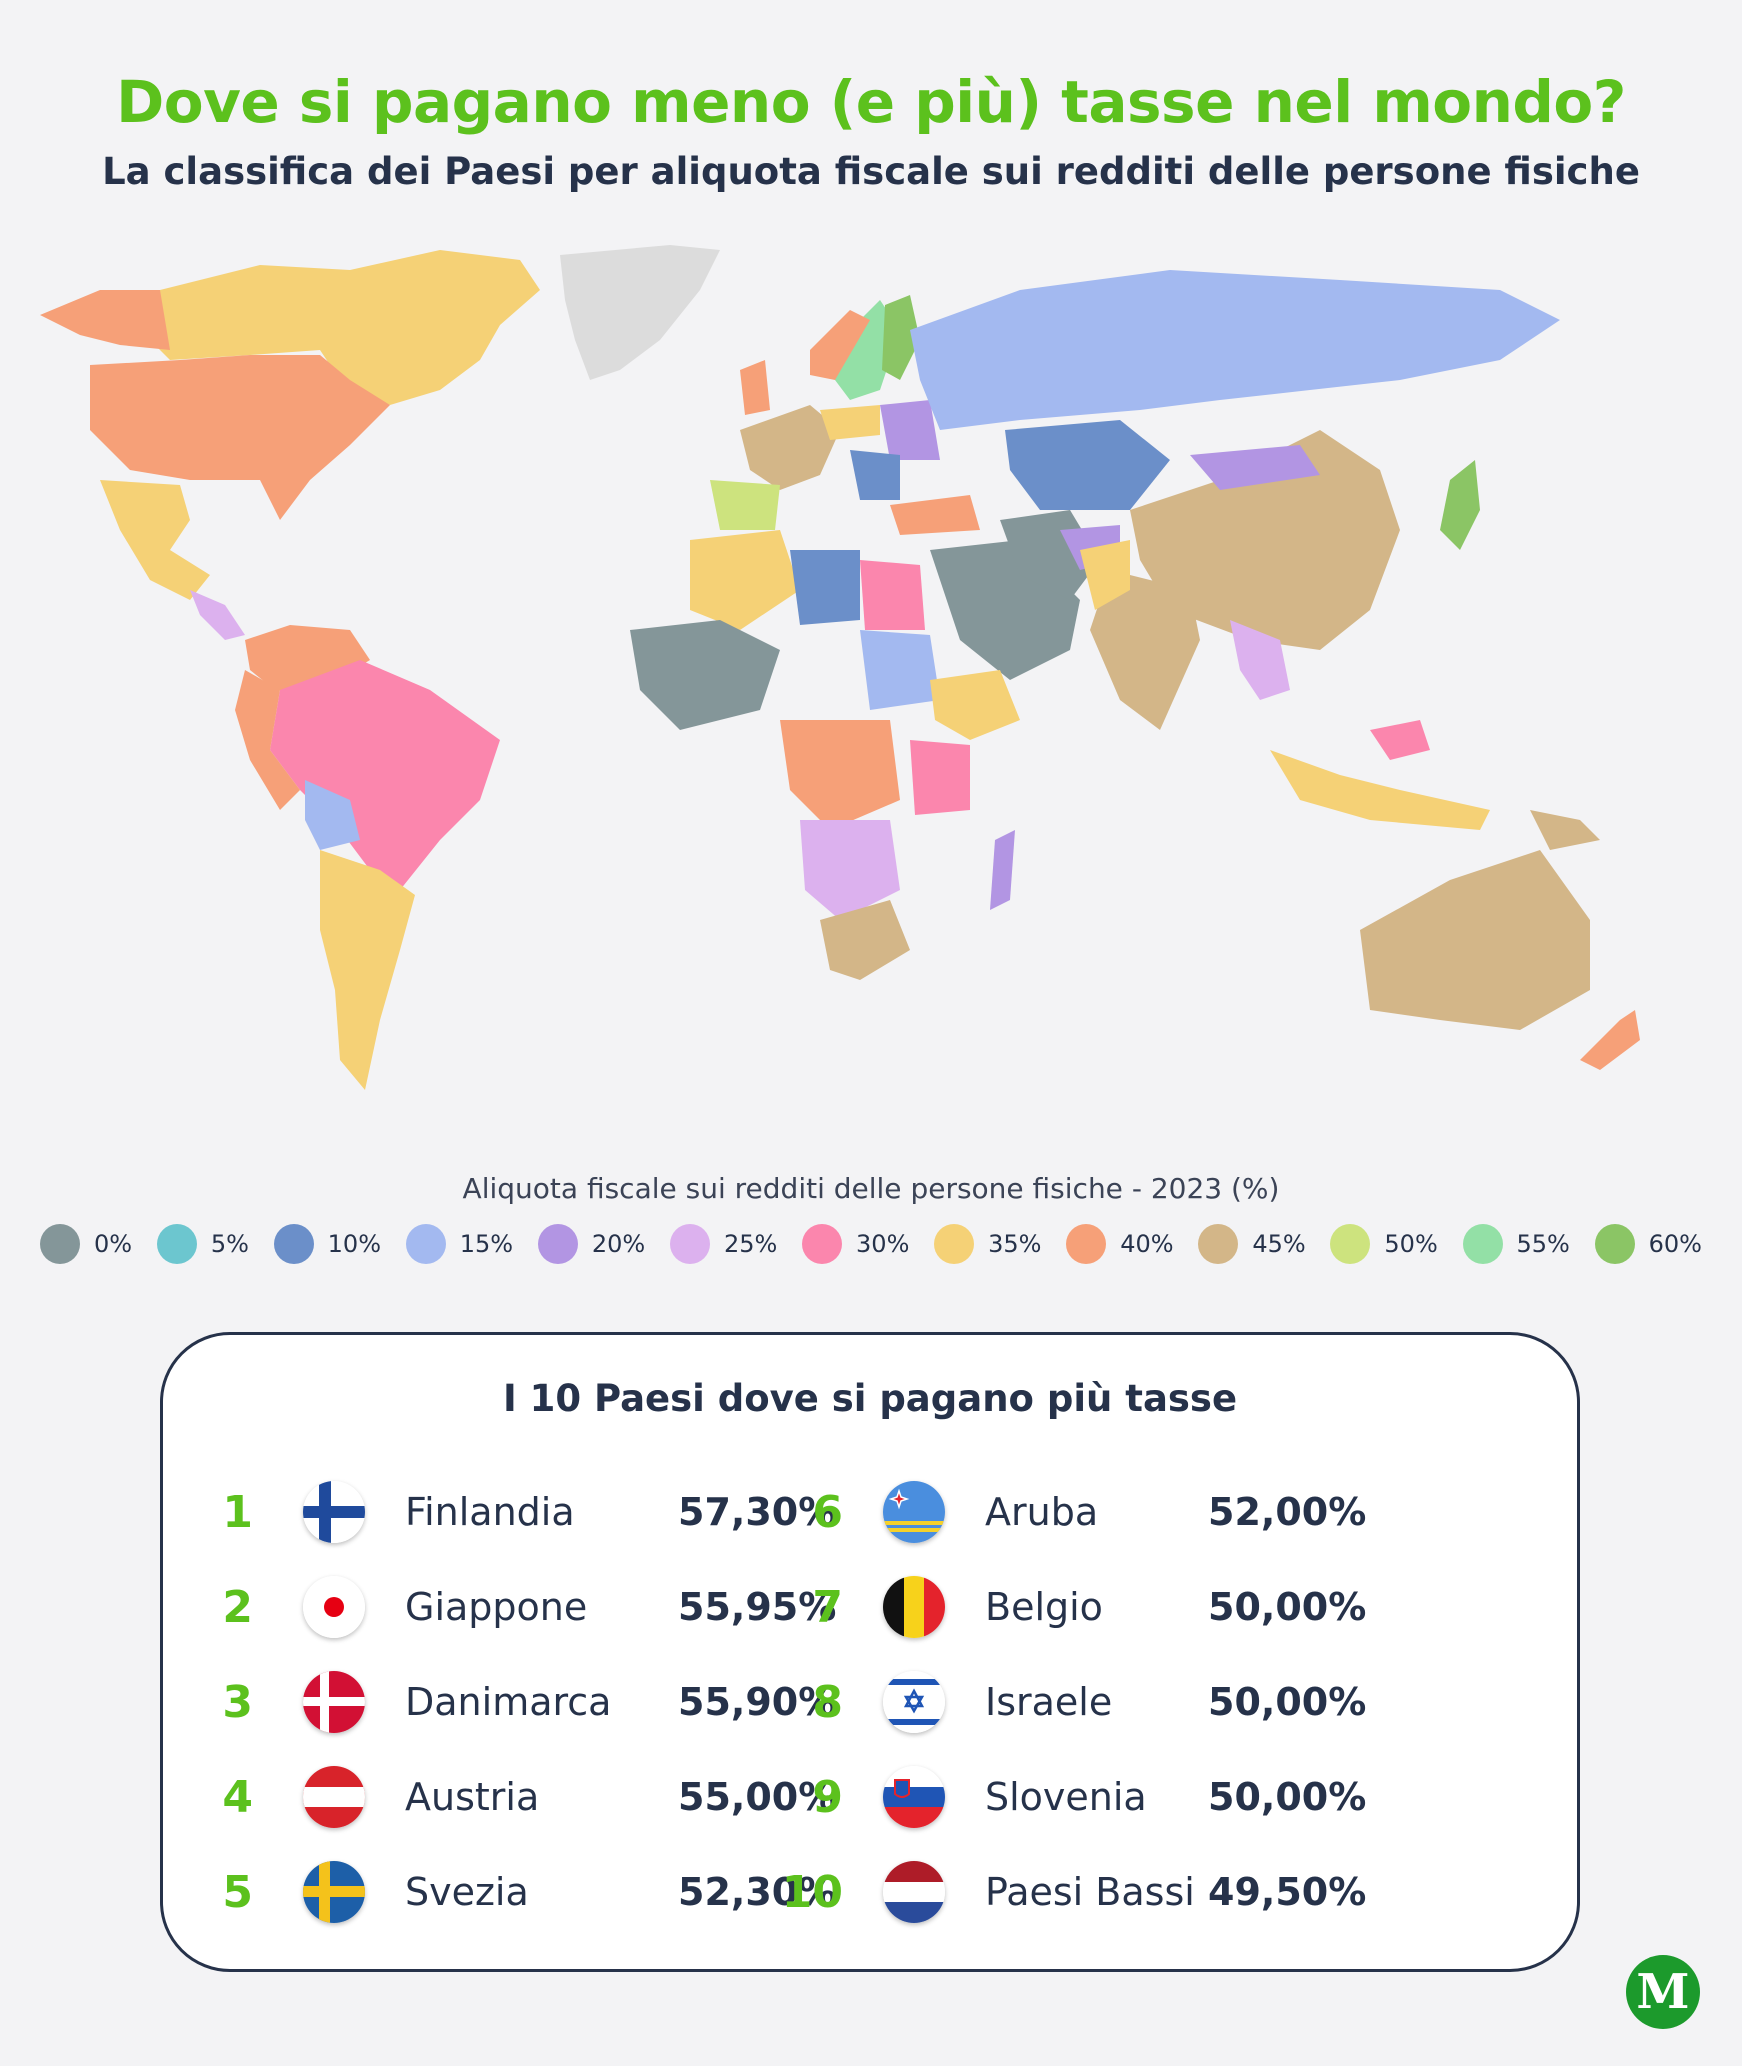 The height and width of the screenshot is (2066, 1742). Describe the element at coordinates (334, 1797) in the screenshot. I see `austria-flag-icon` at that location.